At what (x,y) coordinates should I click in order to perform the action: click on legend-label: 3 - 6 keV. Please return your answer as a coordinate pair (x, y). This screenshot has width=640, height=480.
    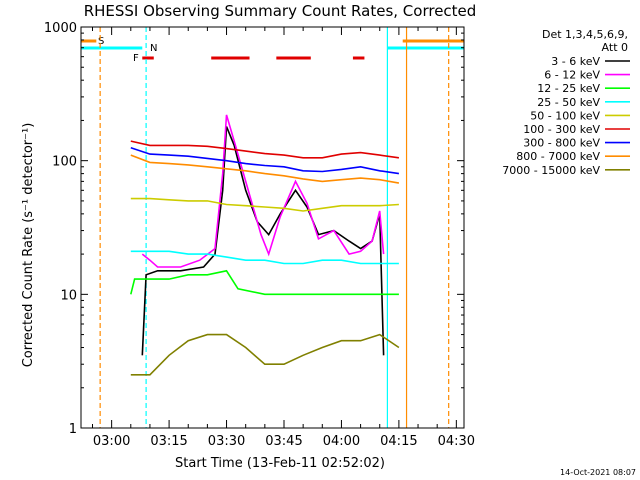
    Looking at the image, I should click on (575, 61).